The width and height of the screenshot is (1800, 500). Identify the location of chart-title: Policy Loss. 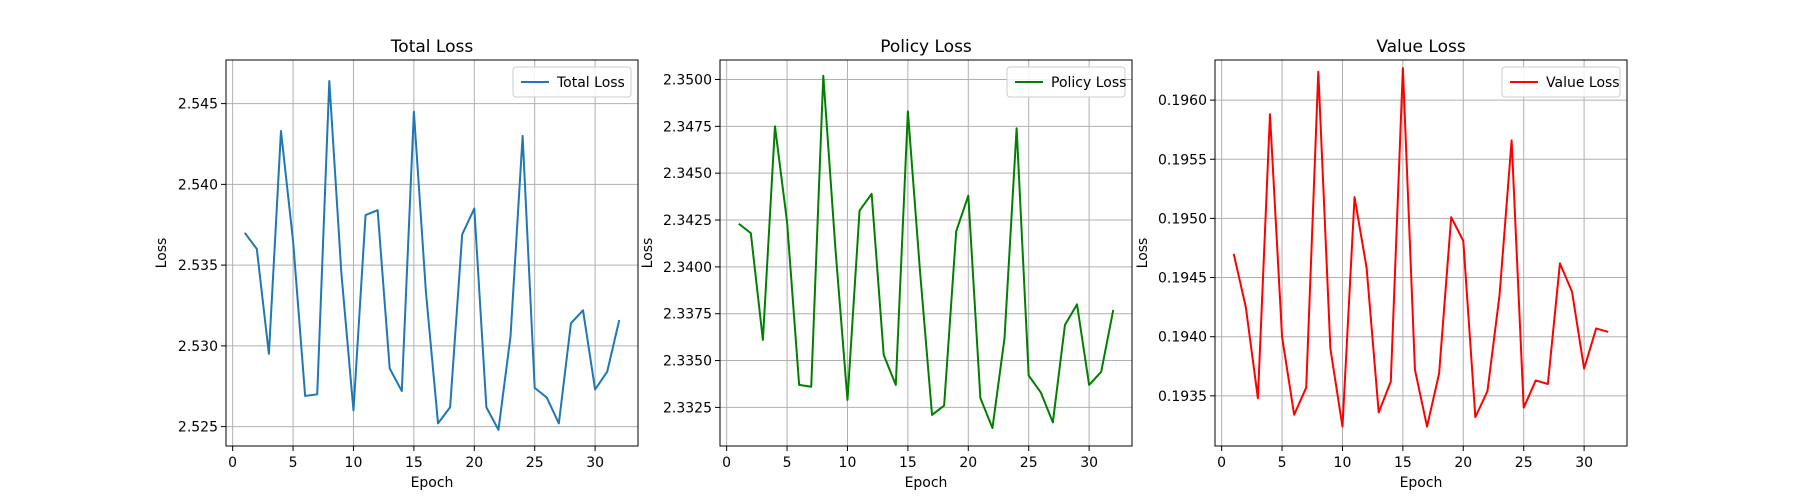
(926, 47).